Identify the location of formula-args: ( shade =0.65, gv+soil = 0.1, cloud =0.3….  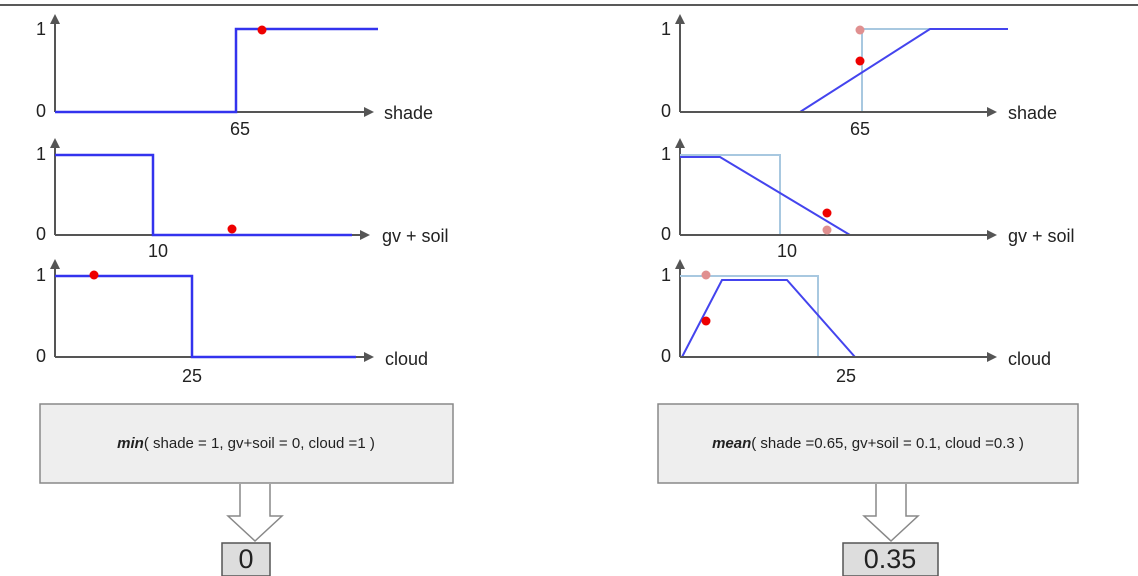
(887, 443).